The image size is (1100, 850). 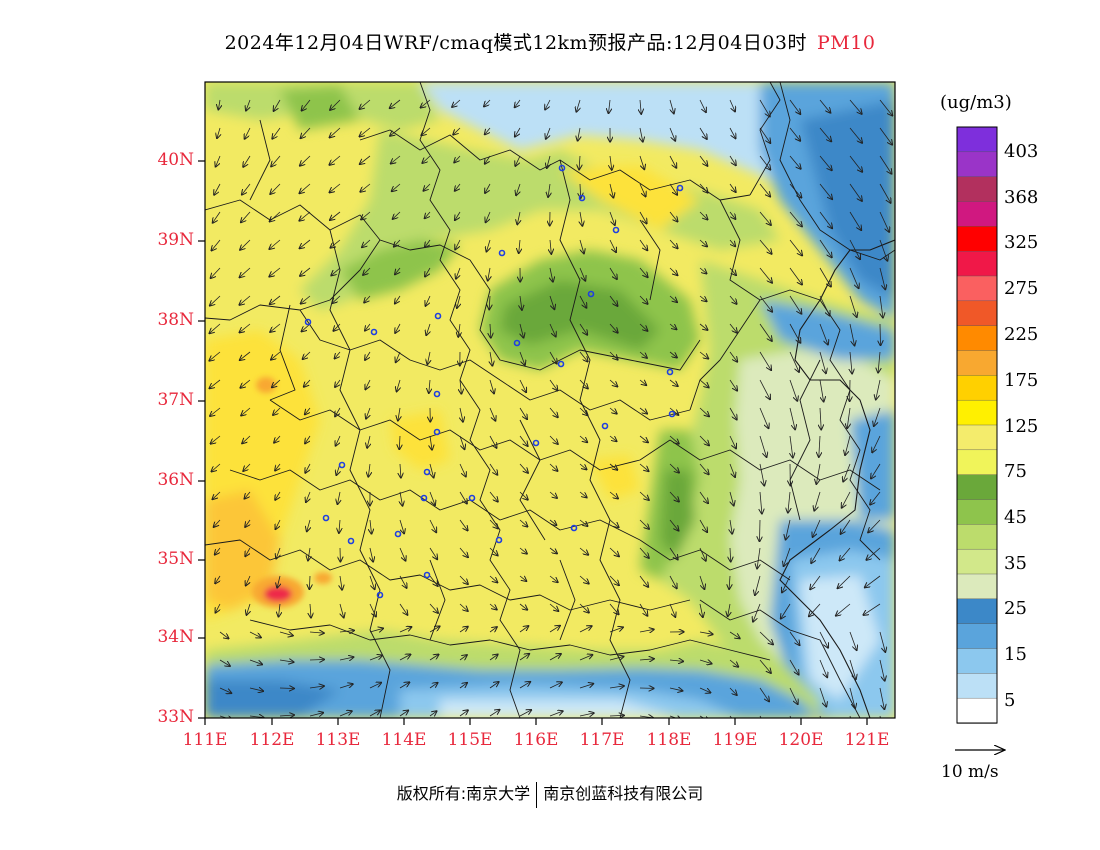 What do you see at coordinates (602, 740) in the screenshot?
I see `lon-label-117: 117E` at bounding box center [602, 740].